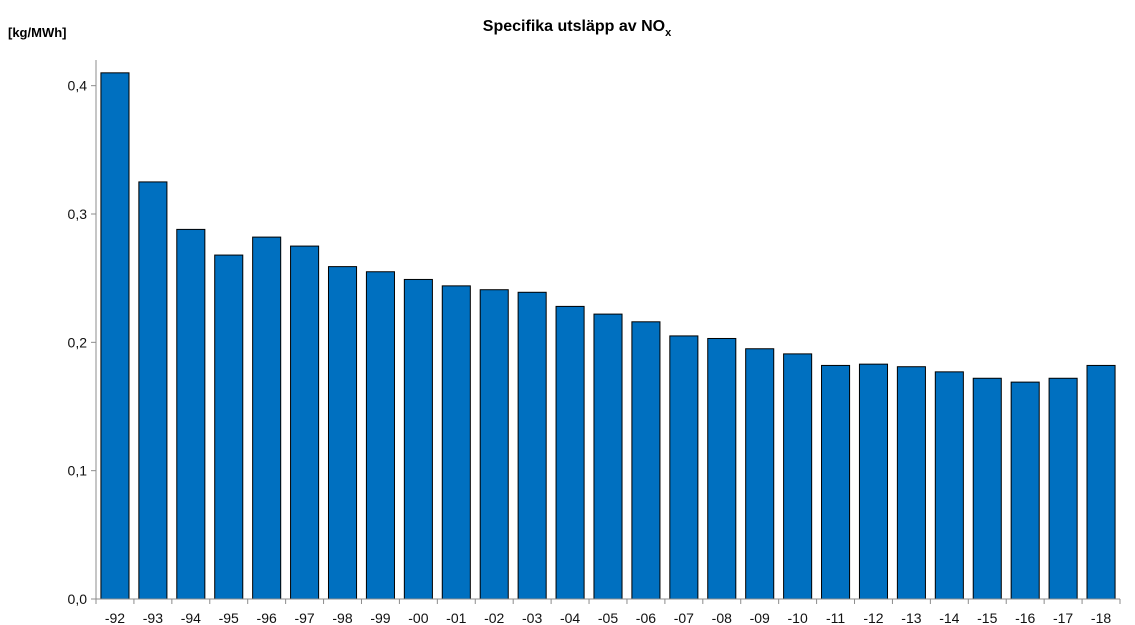 The width and height of the screenshot is (1135, 625). Describe the element at coordinates (722, 617) in the screenshot. I see `x-tick-label: -08` at that location.